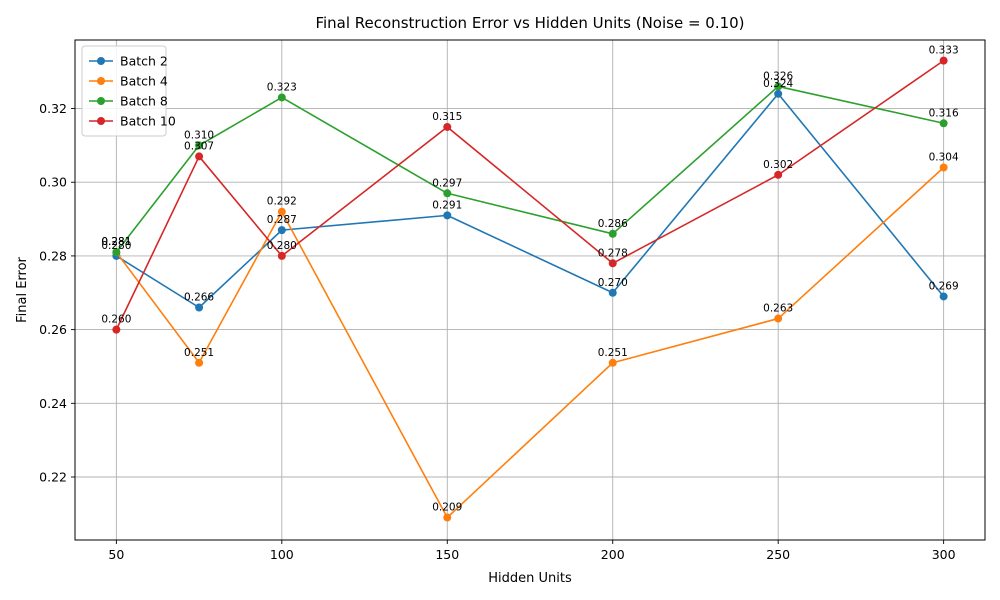 The height and width of the screenshot is (600, 1000). I want to click on legend-box, so click(124, 91).